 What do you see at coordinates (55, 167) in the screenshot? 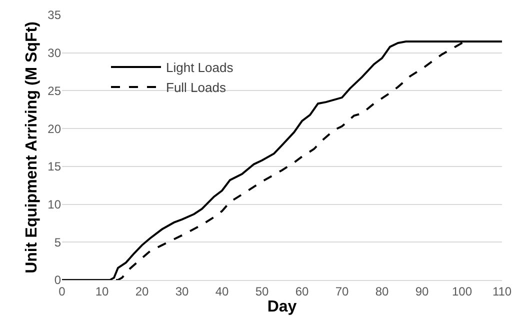
I see `y-tick-label: 15` at bounding box center [55, 167].